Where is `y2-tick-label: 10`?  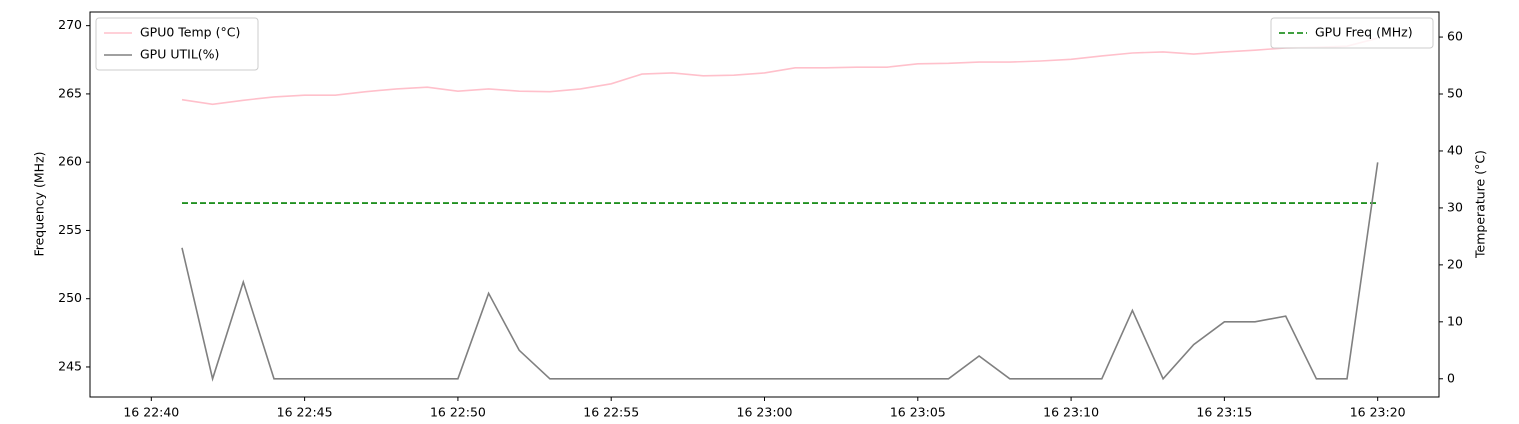 y2-tick-label: 10 is located at coordinates (1455, 320).